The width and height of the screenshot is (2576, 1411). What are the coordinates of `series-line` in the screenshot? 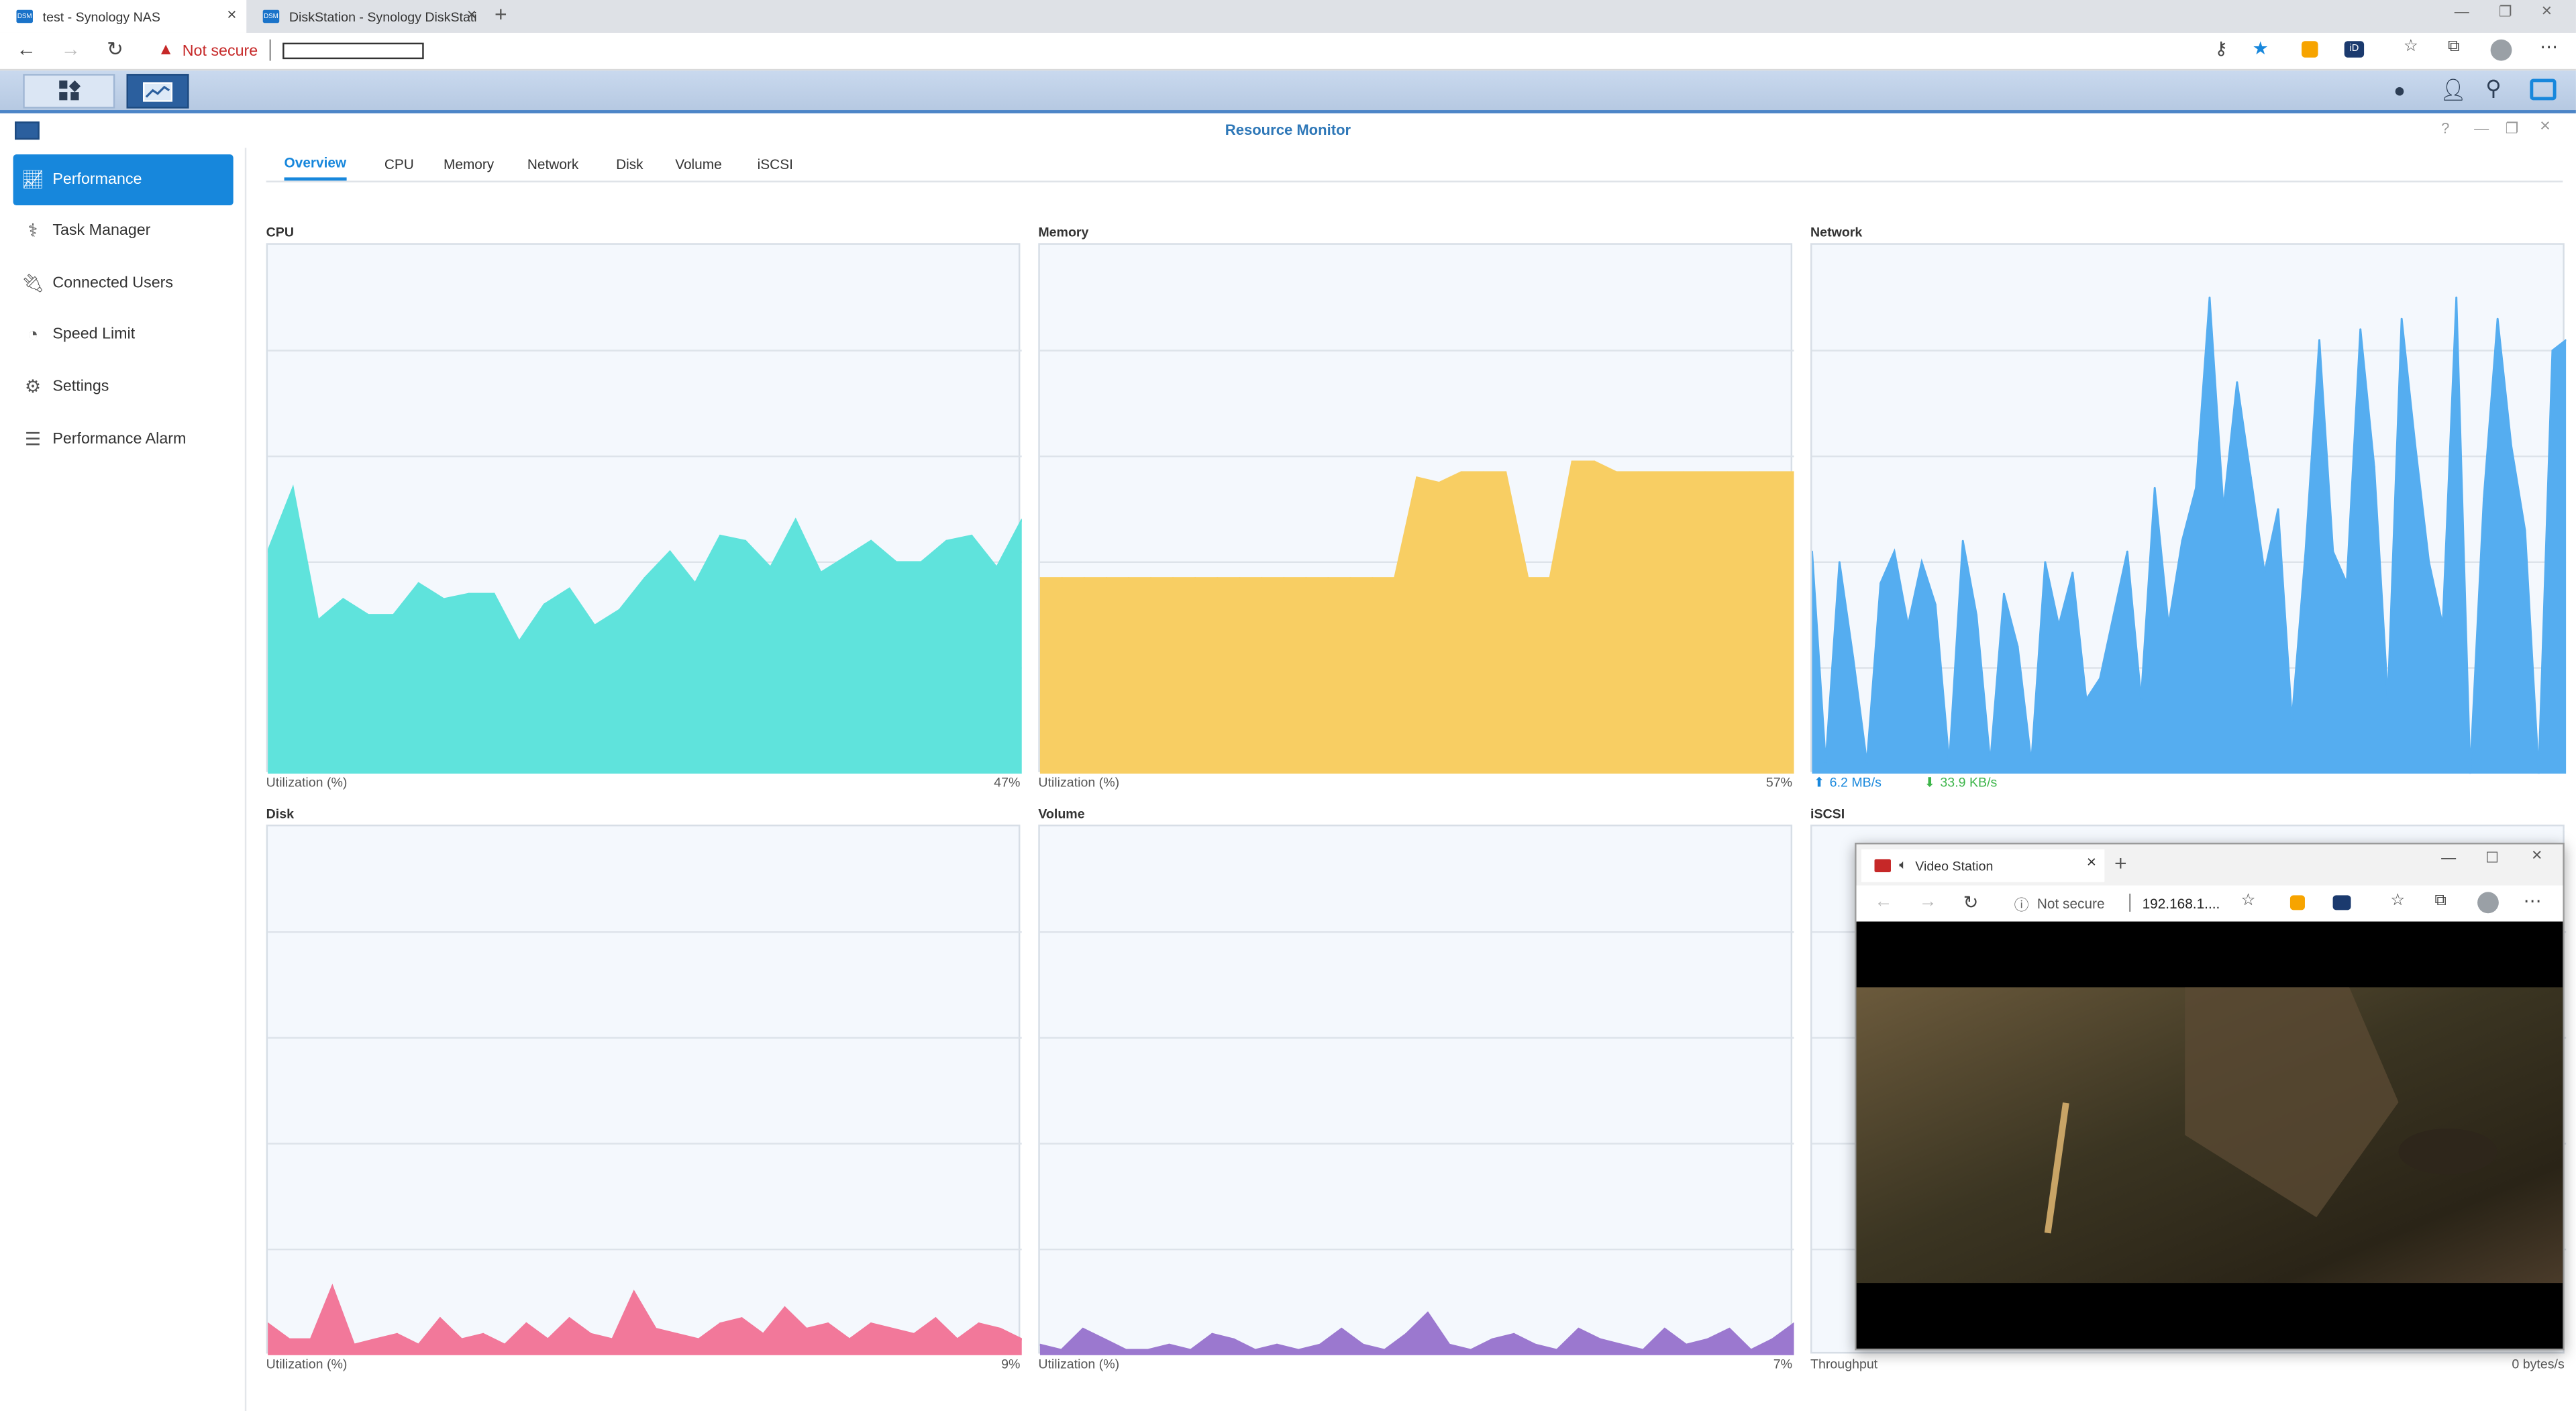 It's located at (1416, 1331).